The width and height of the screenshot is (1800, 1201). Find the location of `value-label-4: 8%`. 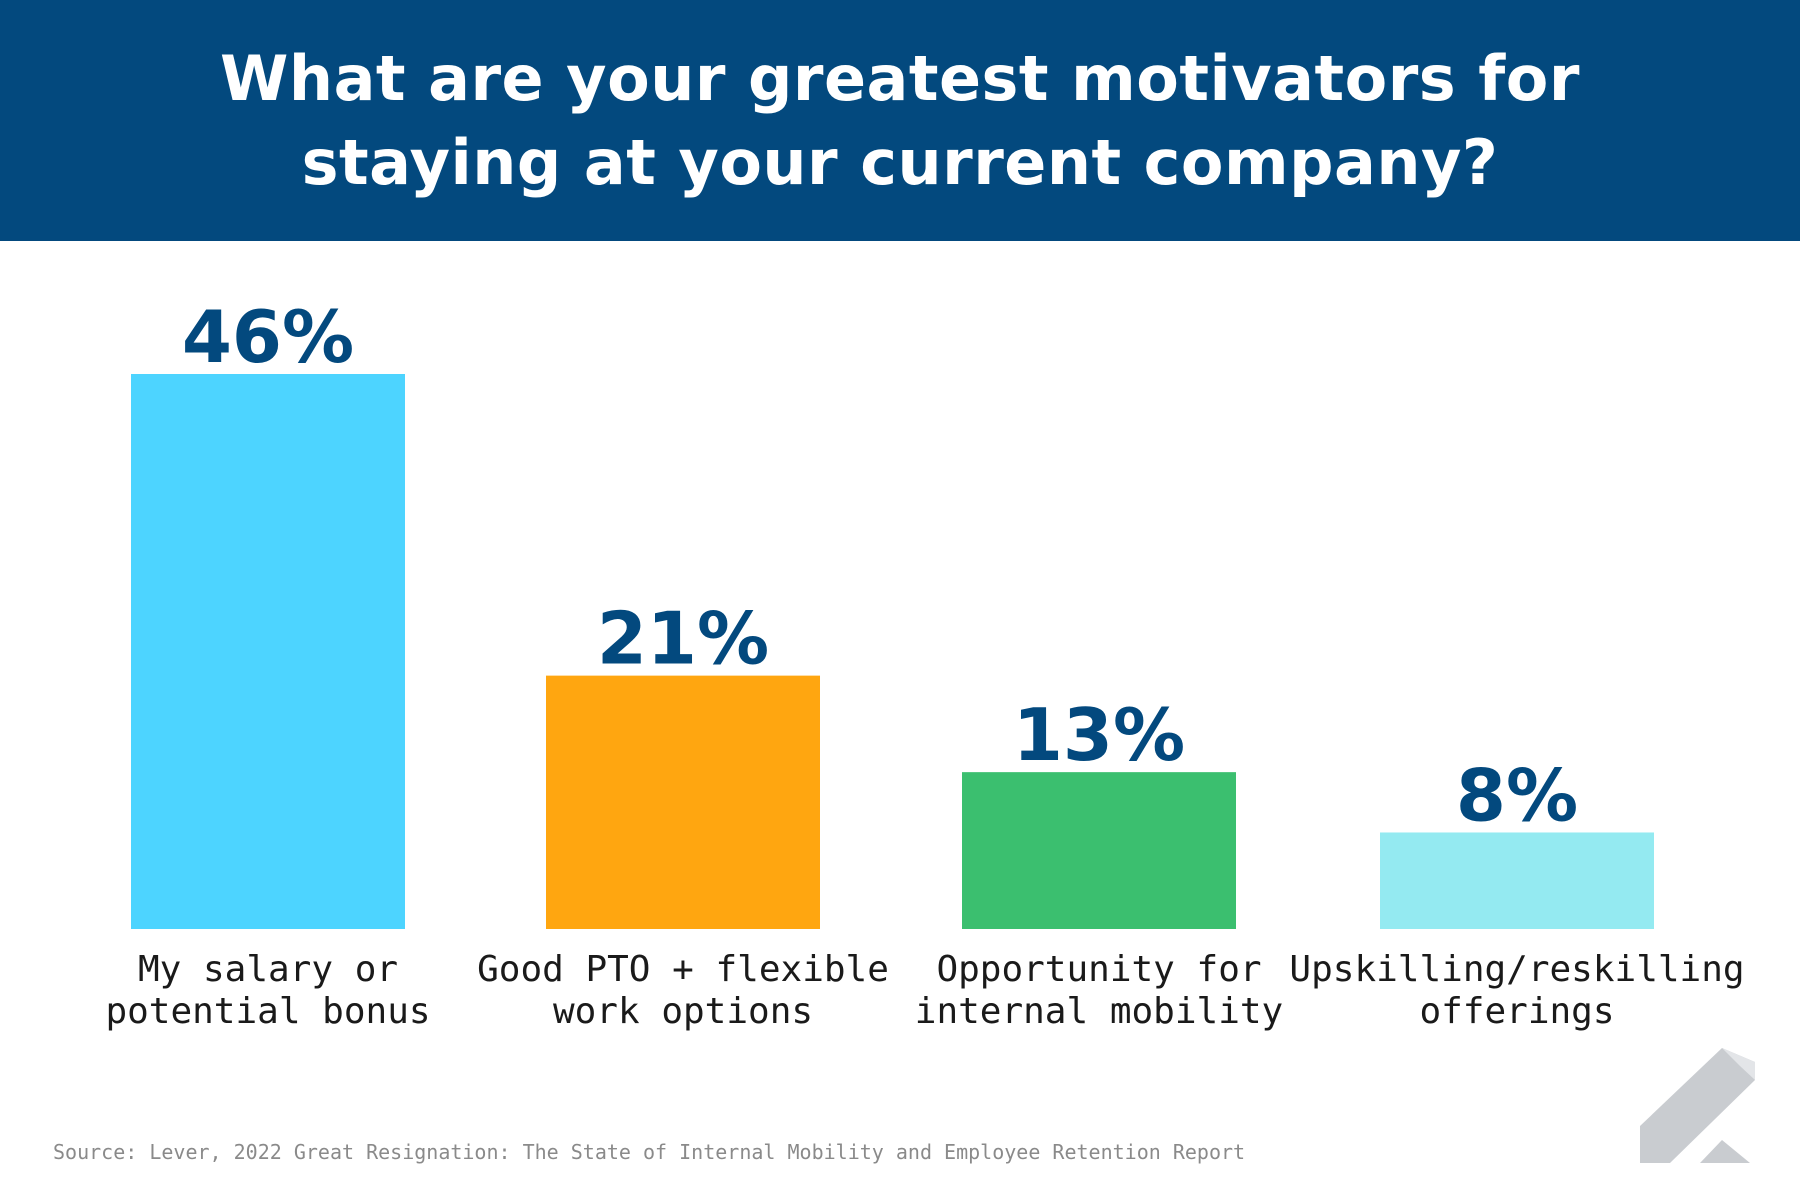

value-label-4: 8% is located at coordinates (1517, 795).